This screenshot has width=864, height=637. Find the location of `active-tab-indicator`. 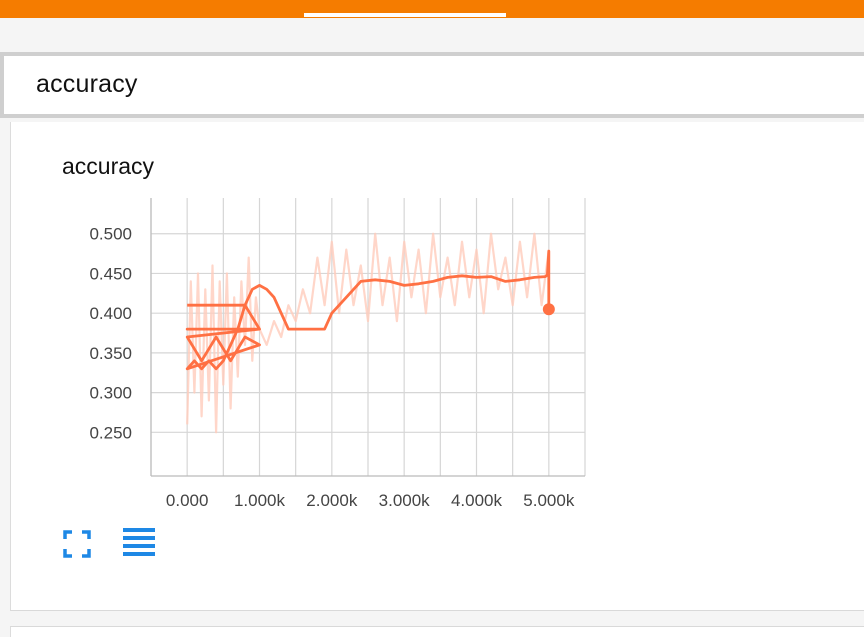

active-tab-indicator is located at coordinates (405, 15).